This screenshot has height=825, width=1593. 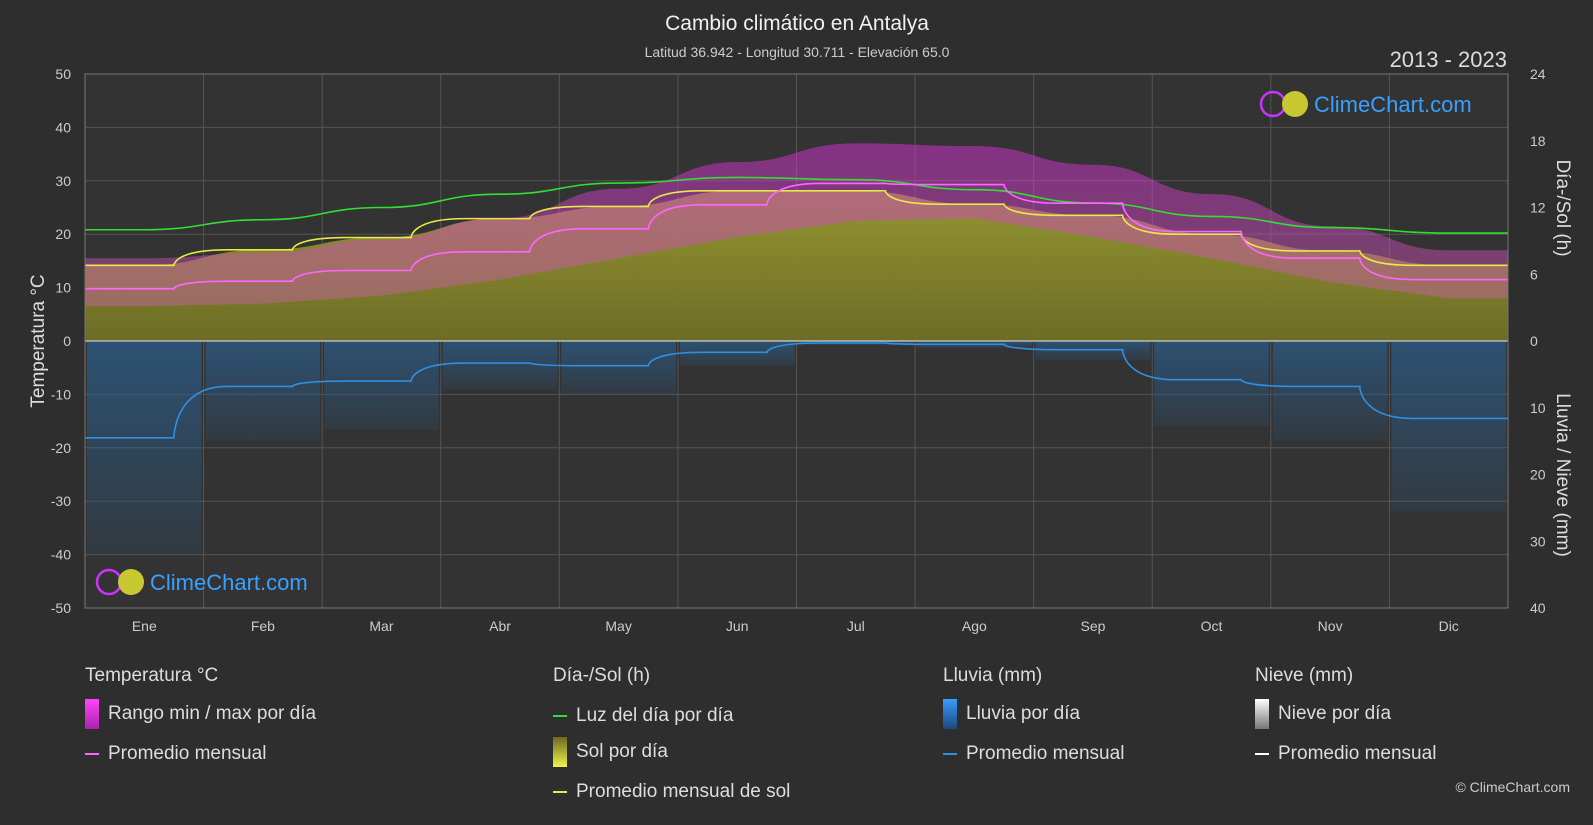 I want to click on rain-avg-line, so click(x=796, y=390).